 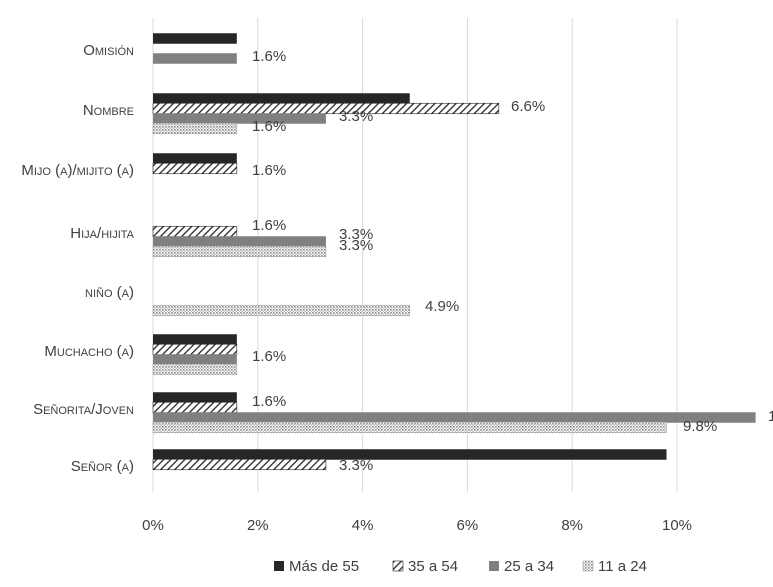 What do you see at coordinates (108, 50) in the screenshot?
I see `category-label: Omisión` at bounding box center [108, 50].